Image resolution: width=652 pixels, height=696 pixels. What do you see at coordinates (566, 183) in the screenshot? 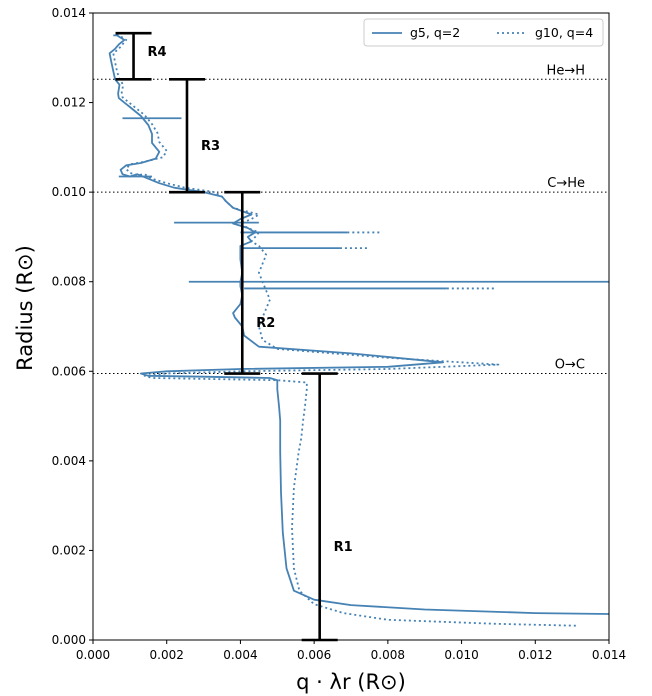
I see `transition-label: C→He` at bounding box center [566, 183].